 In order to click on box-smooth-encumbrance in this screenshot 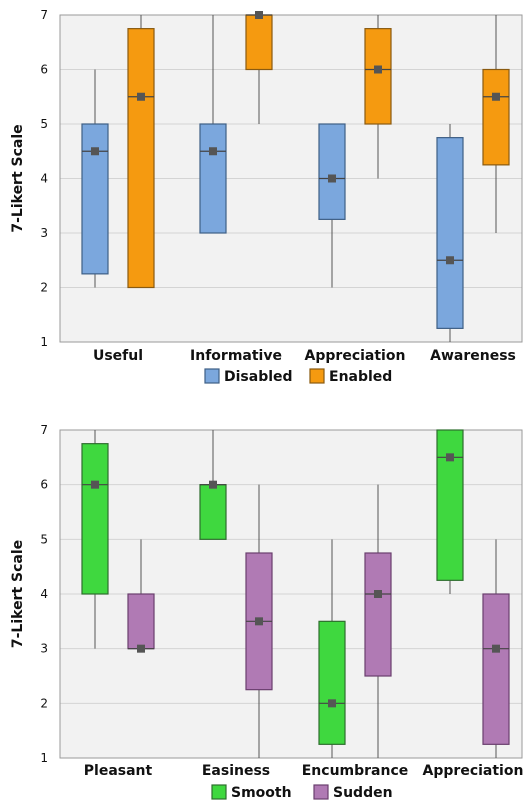, I will do `click(332, 648)`.